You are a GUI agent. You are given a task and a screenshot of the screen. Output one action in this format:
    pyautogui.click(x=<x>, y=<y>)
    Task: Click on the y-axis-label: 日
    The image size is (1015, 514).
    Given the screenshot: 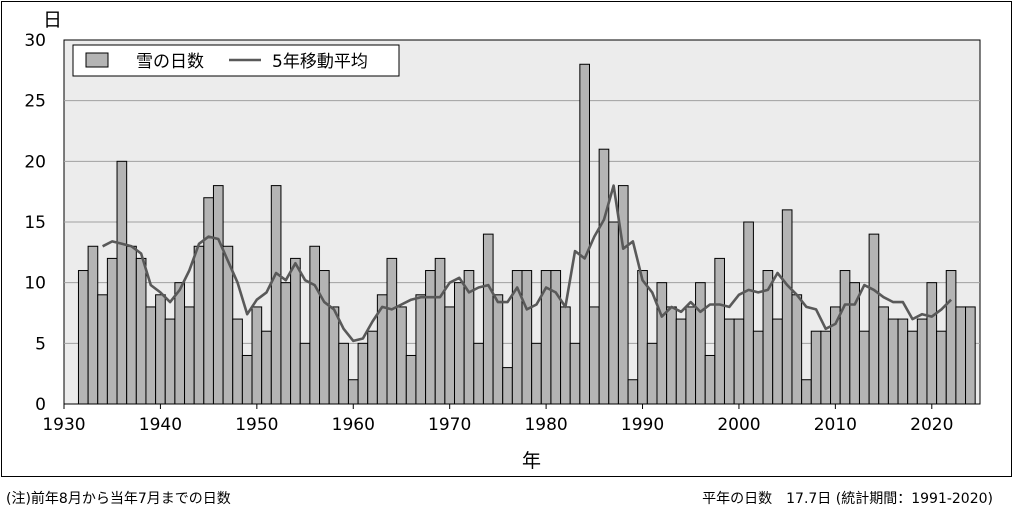 What is the action you would take?
    pyautogui.click(x=52, y=20)
    